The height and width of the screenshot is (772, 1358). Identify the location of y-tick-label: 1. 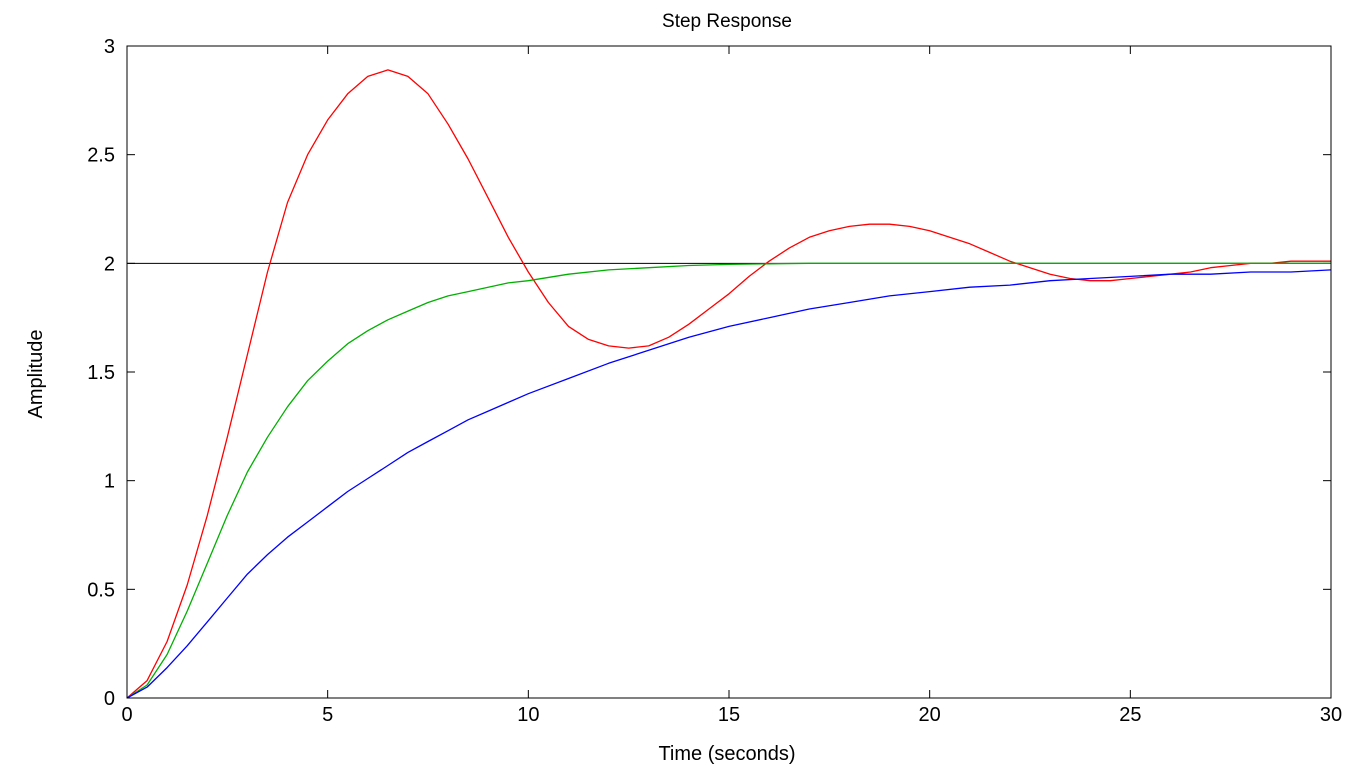
(109, 482).